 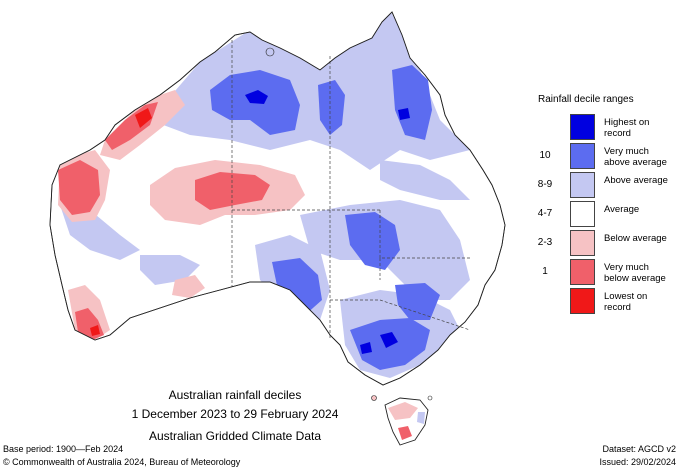 I want to click on legend-title: Rainfall decile ranges, so click(x=586, y=99).